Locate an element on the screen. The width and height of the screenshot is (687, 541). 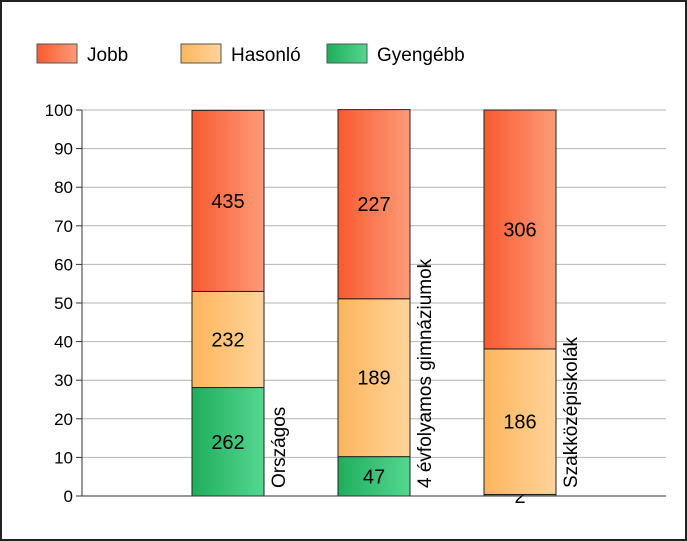
y-tick-label: 80 is located at coordinates (63, 187).